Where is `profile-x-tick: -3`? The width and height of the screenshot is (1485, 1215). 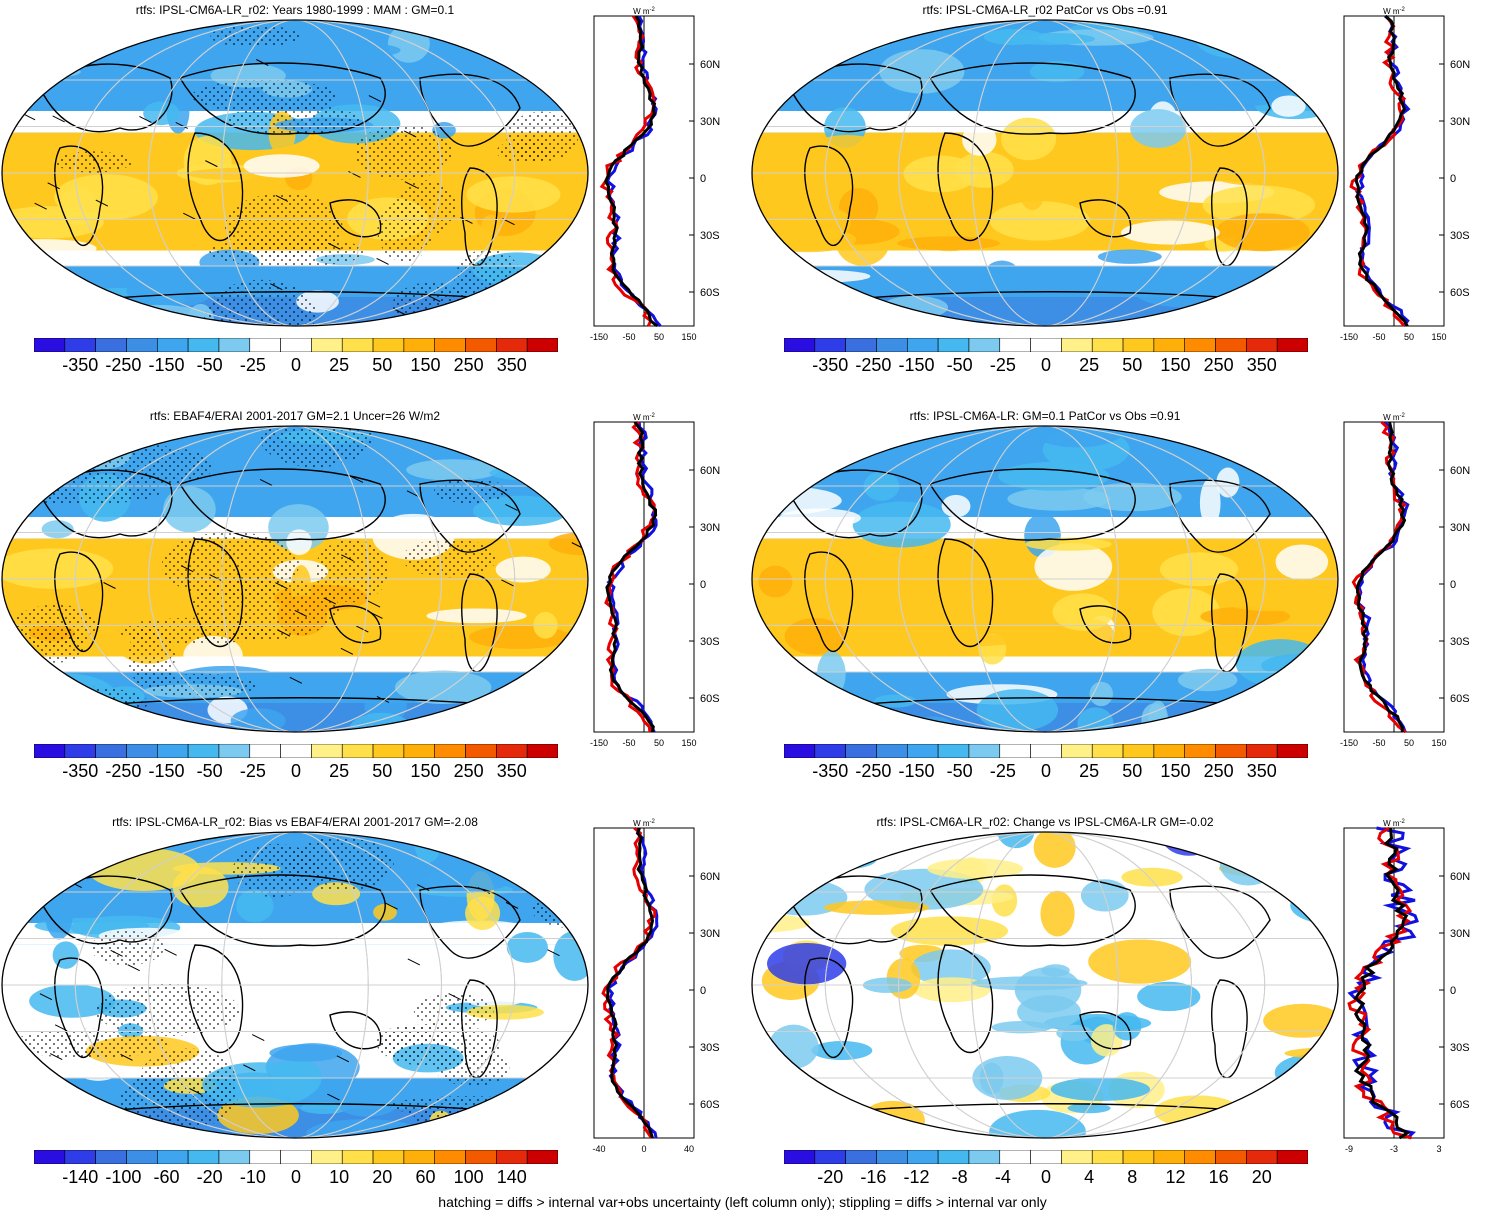 profile-x-tick: -3 is located at coordinates (1394, 1149).